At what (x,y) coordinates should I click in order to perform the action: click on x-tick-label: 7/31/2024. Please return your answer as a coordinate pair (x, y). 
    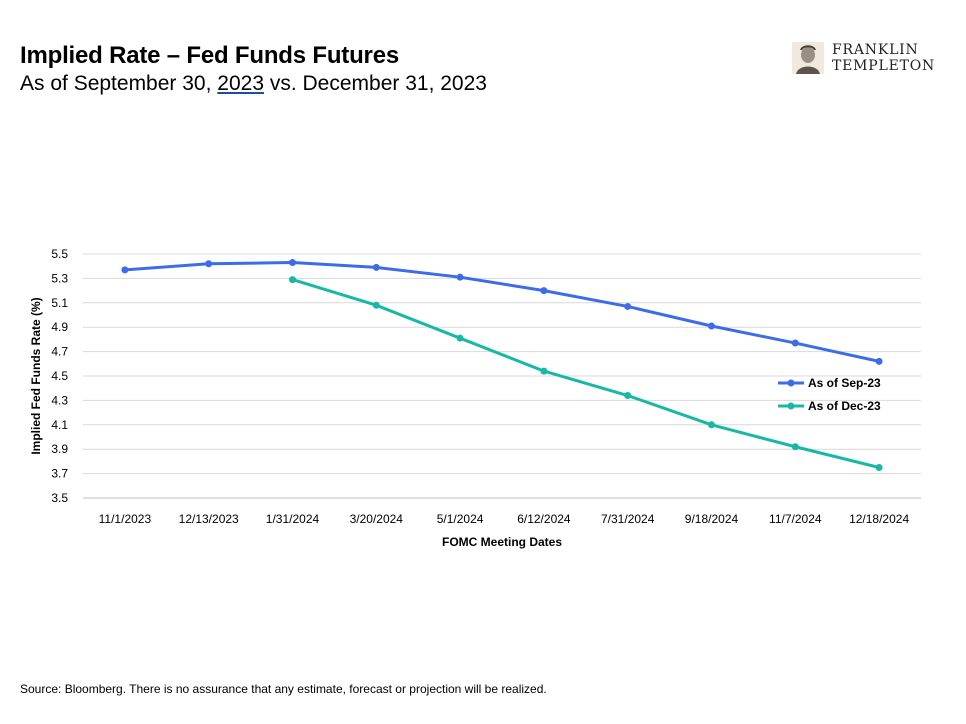
    Looking at the image, I should click on (628, 519).